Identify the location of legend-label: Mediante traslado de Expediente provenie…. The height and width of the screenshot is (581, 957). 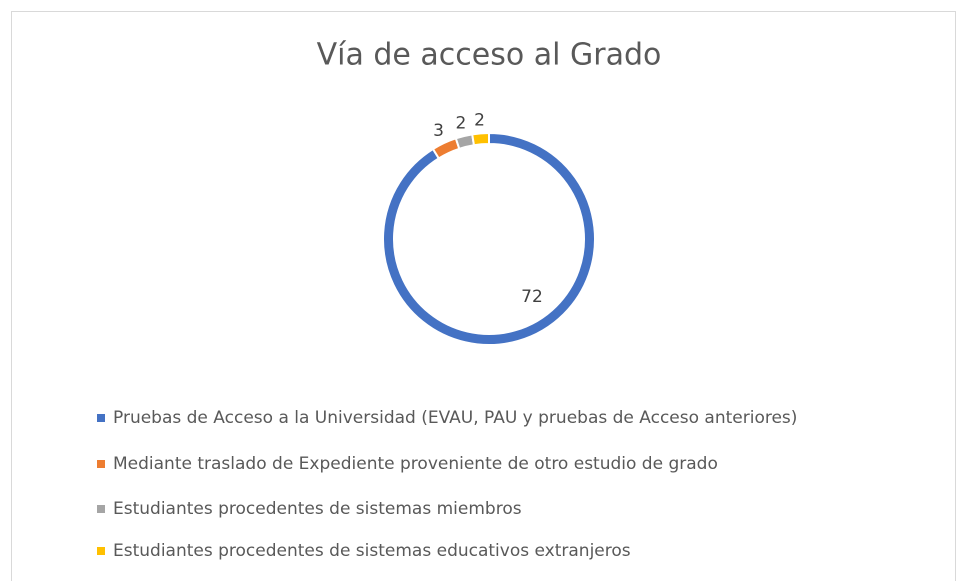
(415, 464).